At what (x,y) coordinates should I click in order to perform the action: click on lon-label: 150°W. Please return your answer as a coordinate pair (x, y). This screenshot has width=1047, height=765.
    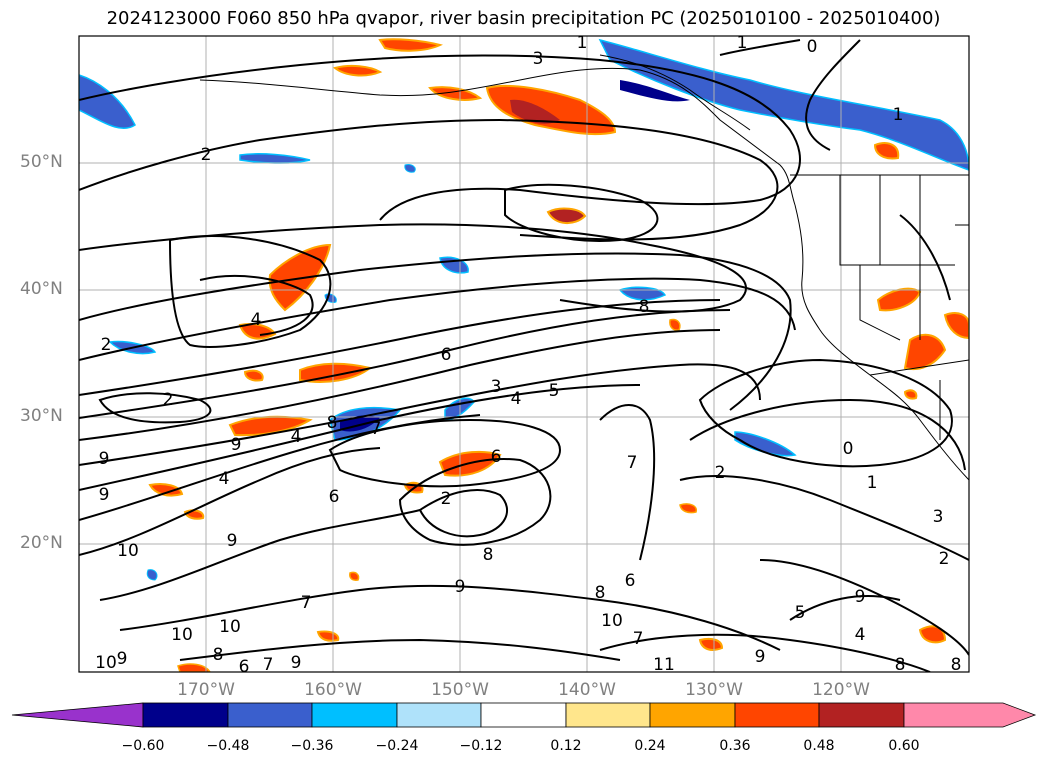
    Looking at the image, I should click on (460, 690).